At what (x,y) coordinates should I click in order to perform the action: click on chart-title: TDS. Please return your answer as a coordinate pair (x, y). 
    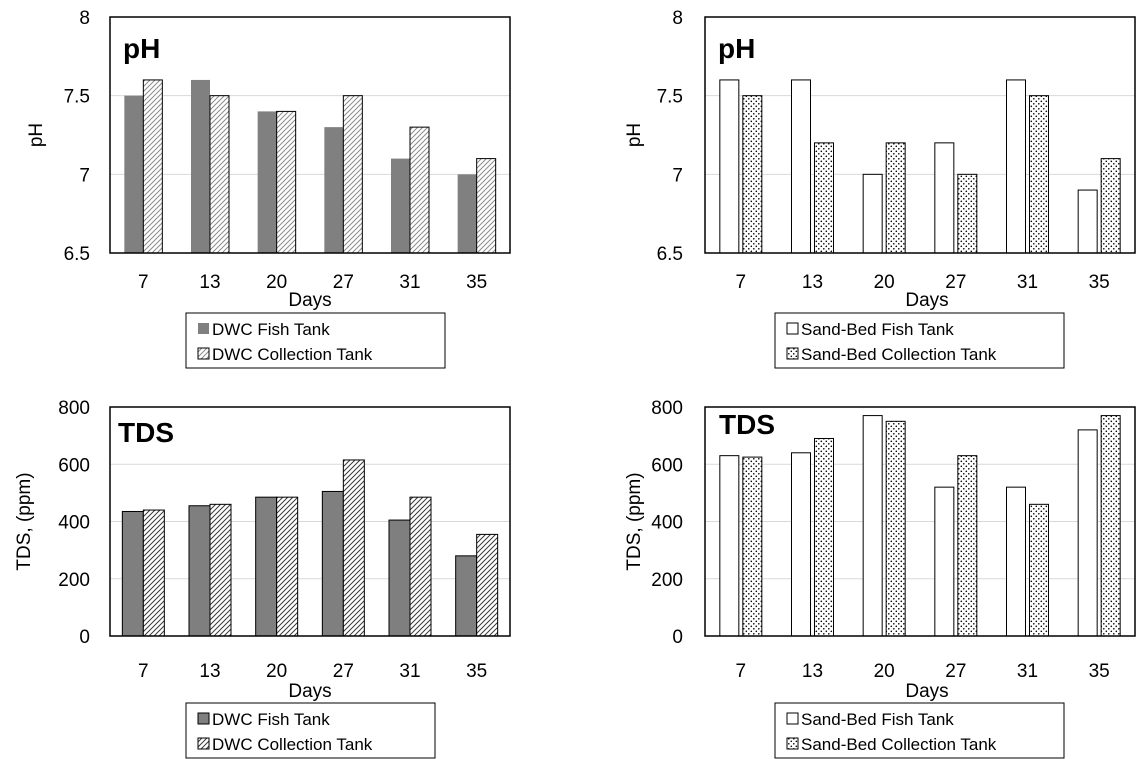
    Looking at the image, I should click on (747, 424).